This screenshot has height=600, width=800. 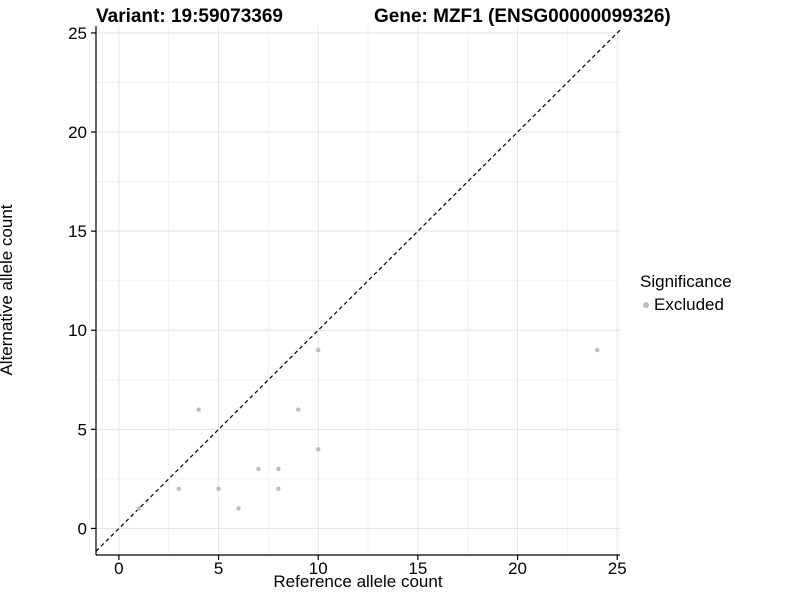 What do you see at coordinates (646, 304) in the screenshot?
I see `excluded-point-icon` at bounding box center [646, 304].